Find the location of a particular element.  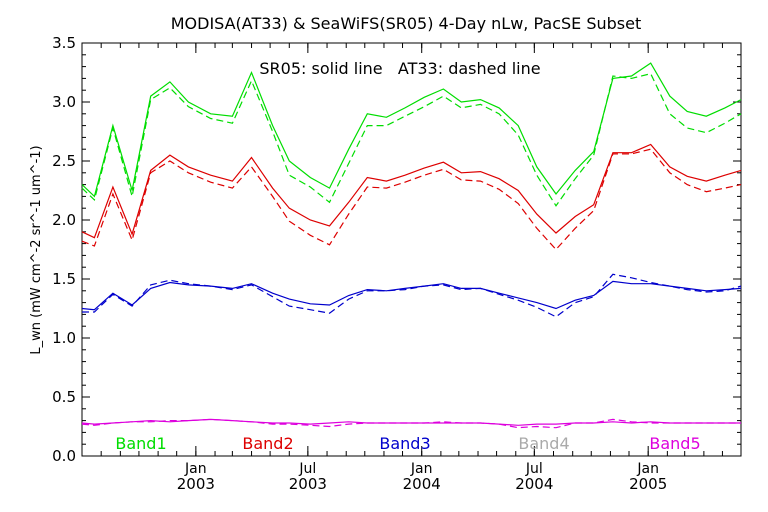

band5-dashed-line is located at coordinates (411, 423).